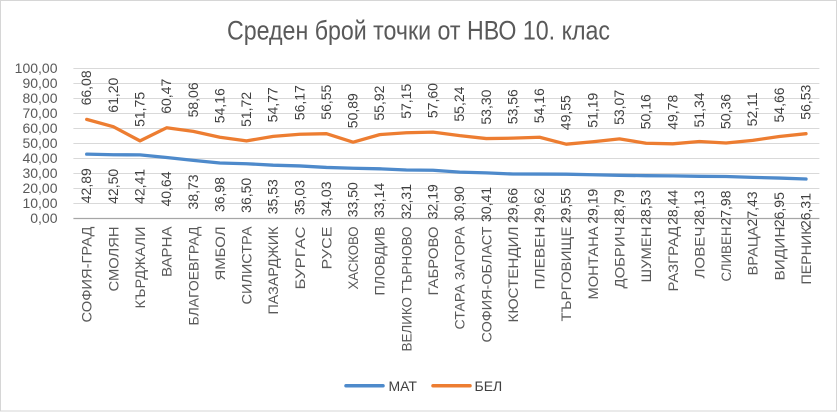  What do you see at coordinates (193, 191) in the screenshot?
I see `svg-text: 38,73` at bounding box center [193, 191].